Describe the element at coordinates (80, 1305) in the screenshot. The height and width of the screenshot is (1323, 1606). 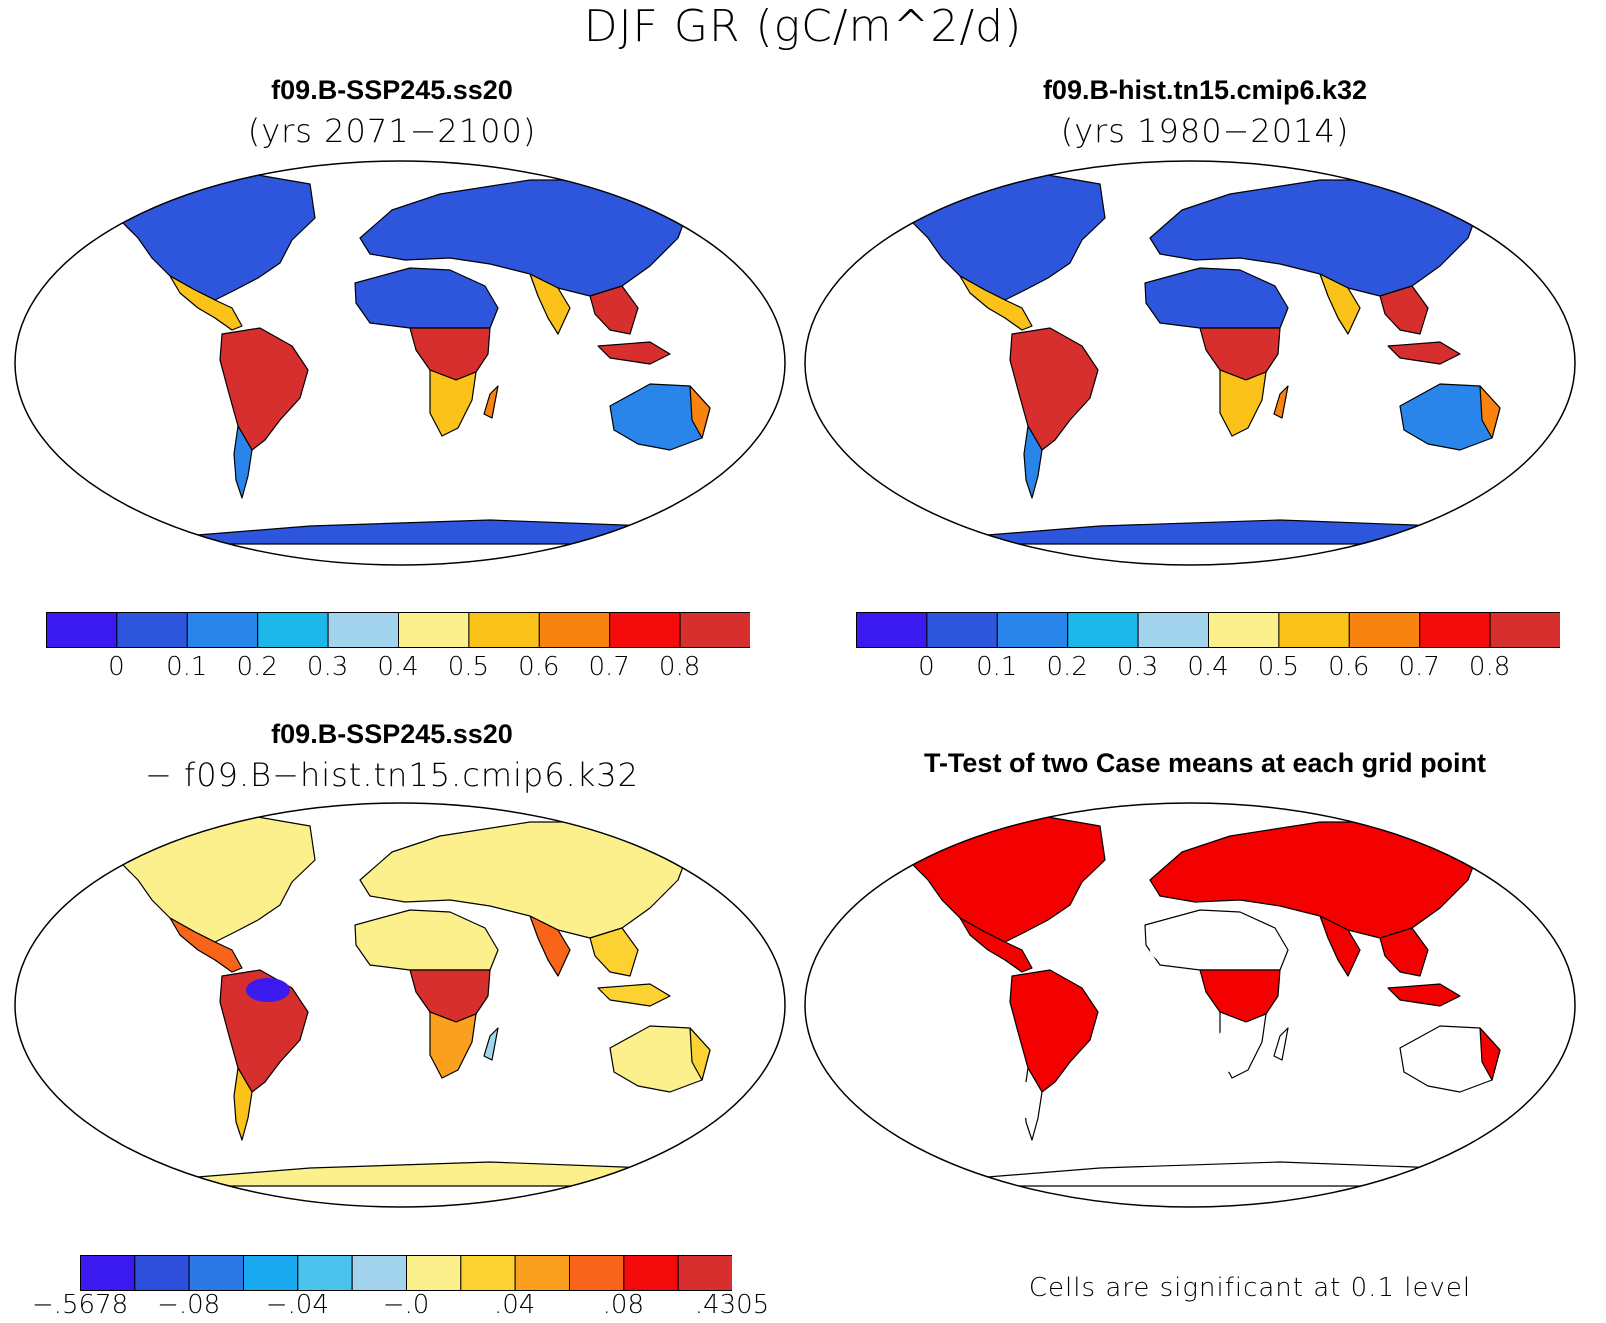
I see `colorbar-tick-label: −.5678` at that location.